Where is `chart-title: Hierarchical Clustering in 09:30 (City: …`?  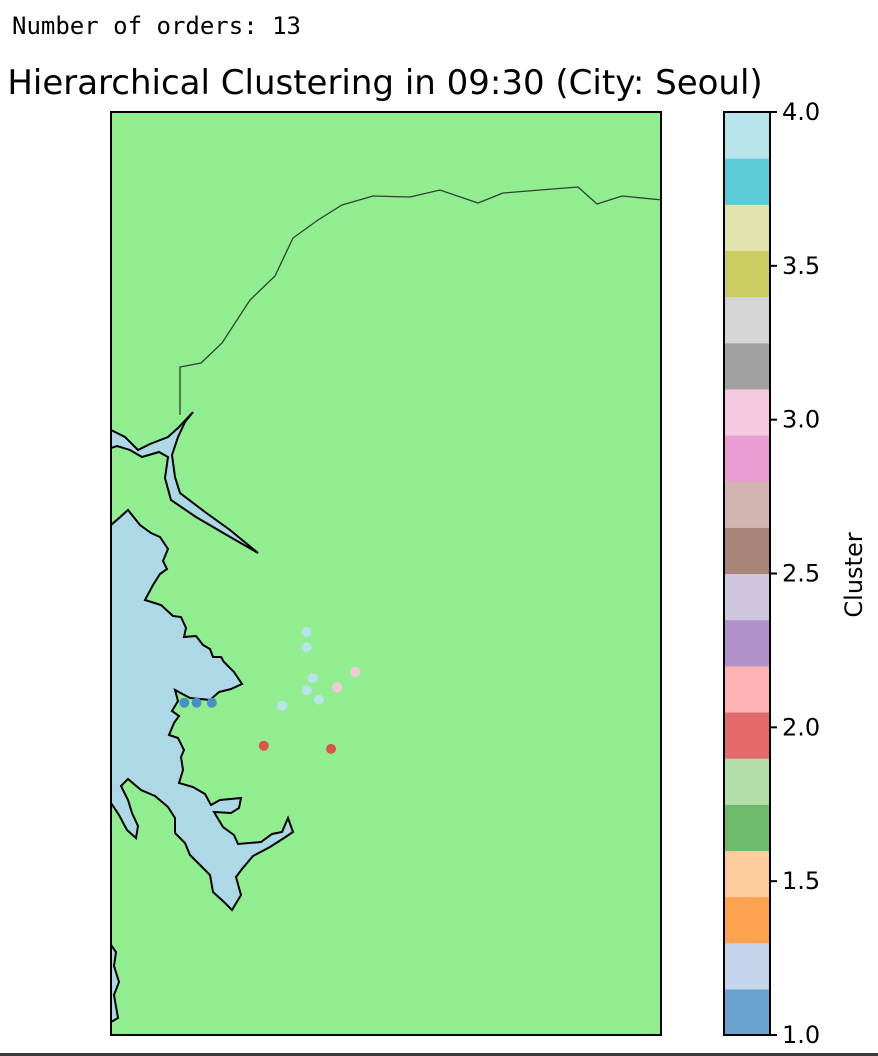 chart-title: Hierarchical Clustering in 09:30 (City: … is located at coordinates (384, 83).